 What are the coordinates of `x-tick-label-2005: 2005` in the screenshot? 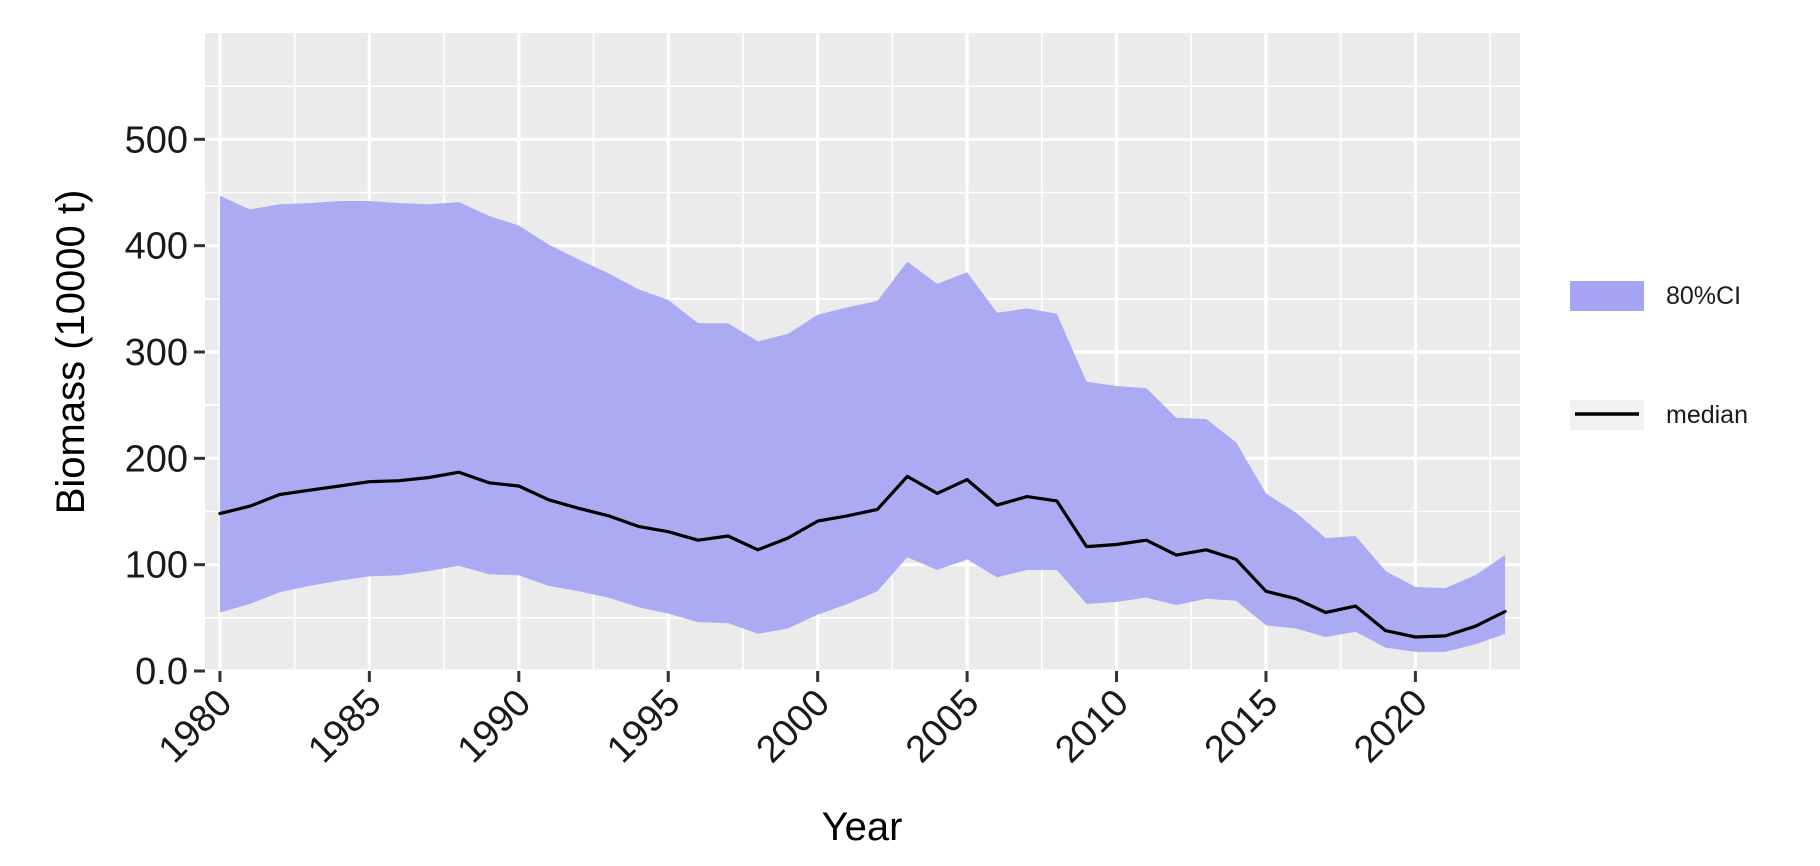 It's located at (942, 726).